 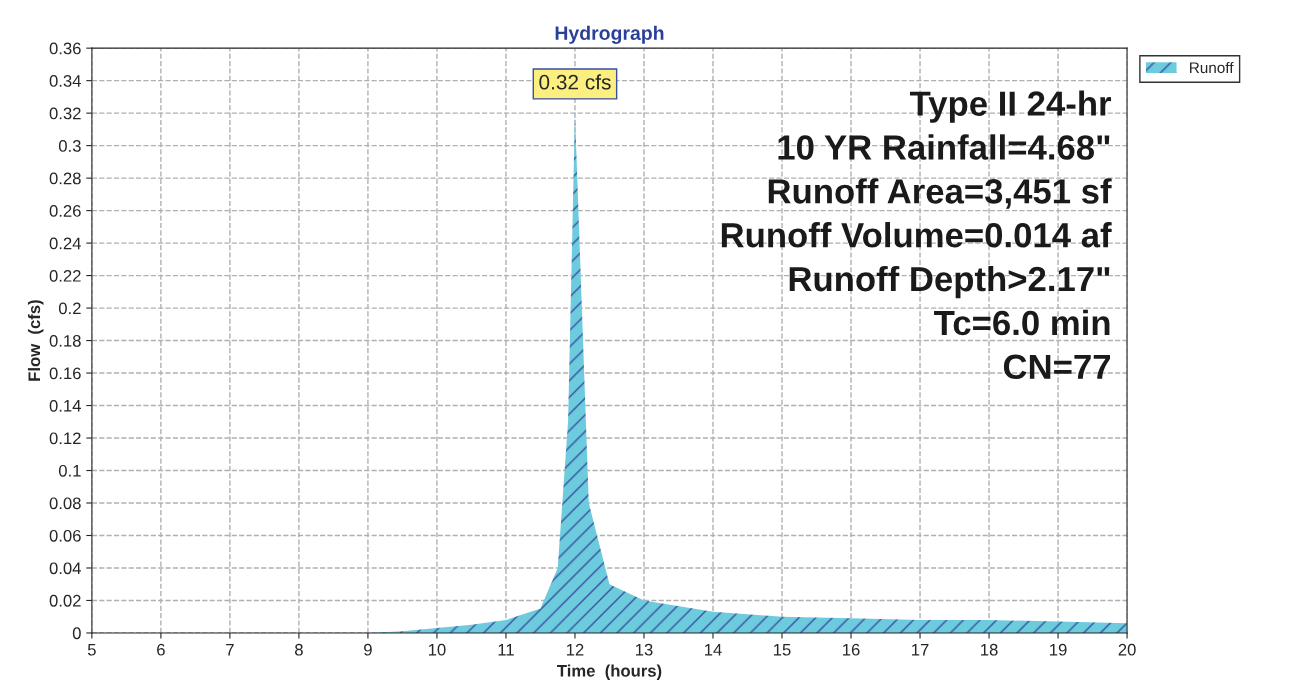 I want to click on x-tick-label: 13, so click(x=644, y=649).